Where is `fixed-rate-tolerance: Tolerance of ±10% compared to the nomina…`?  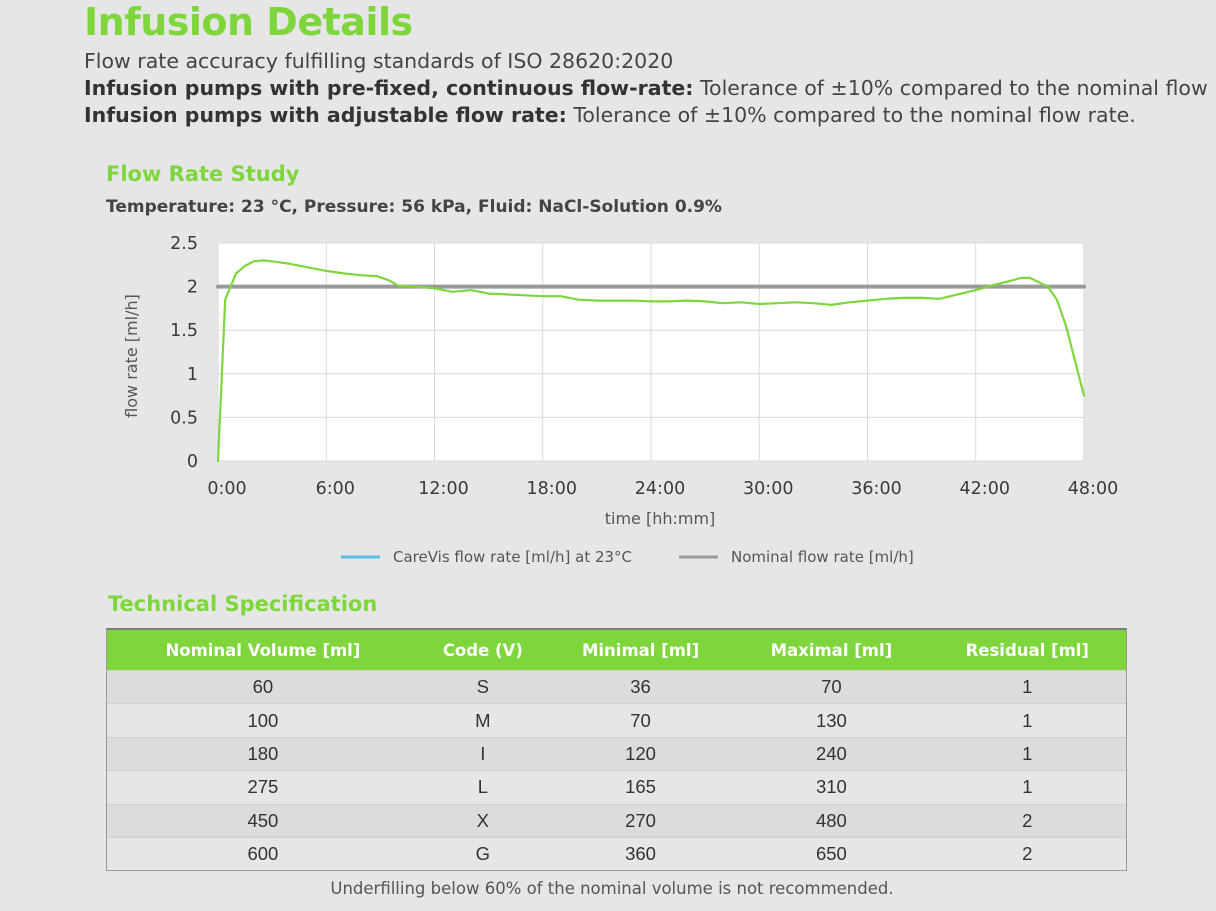 fixed-rate-tolerance: Tolerance of ±10% compared to the nomina… is located at coordinates (954, 88).